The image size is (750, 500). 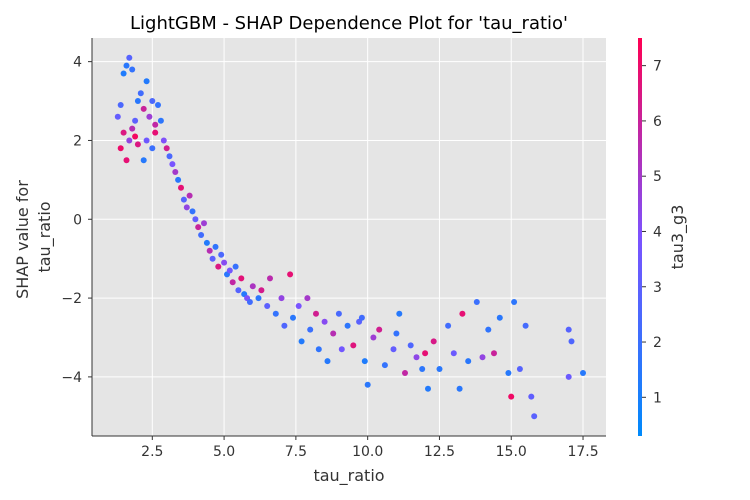 What do you see at coordinates (657, 398) in the screenshot?
I see `colorbar-tick-label: 1` at bounding box center [657, 398].